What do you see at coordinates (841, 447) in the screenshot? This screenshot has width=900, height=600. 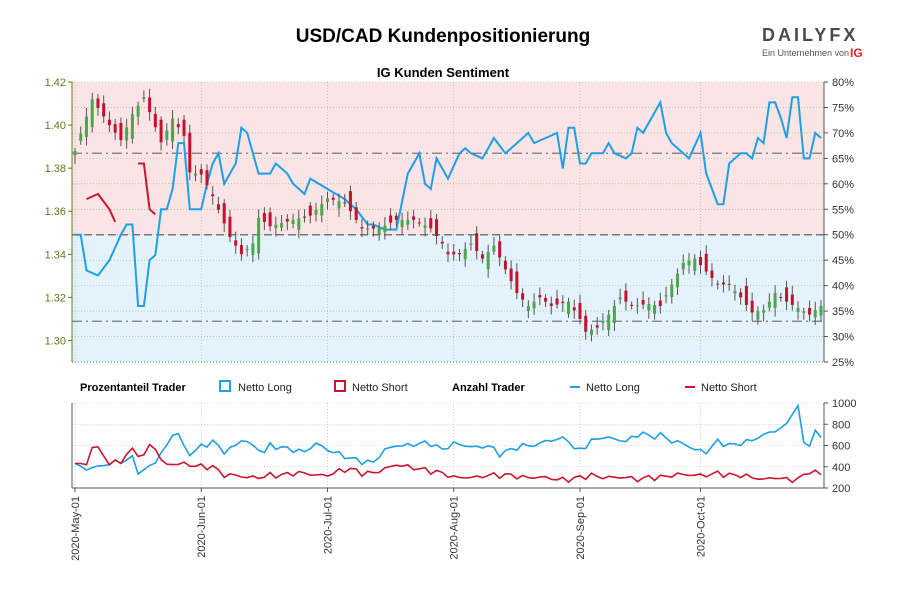 I see `count-tick-label: 600` at bounding box center [841, 447].